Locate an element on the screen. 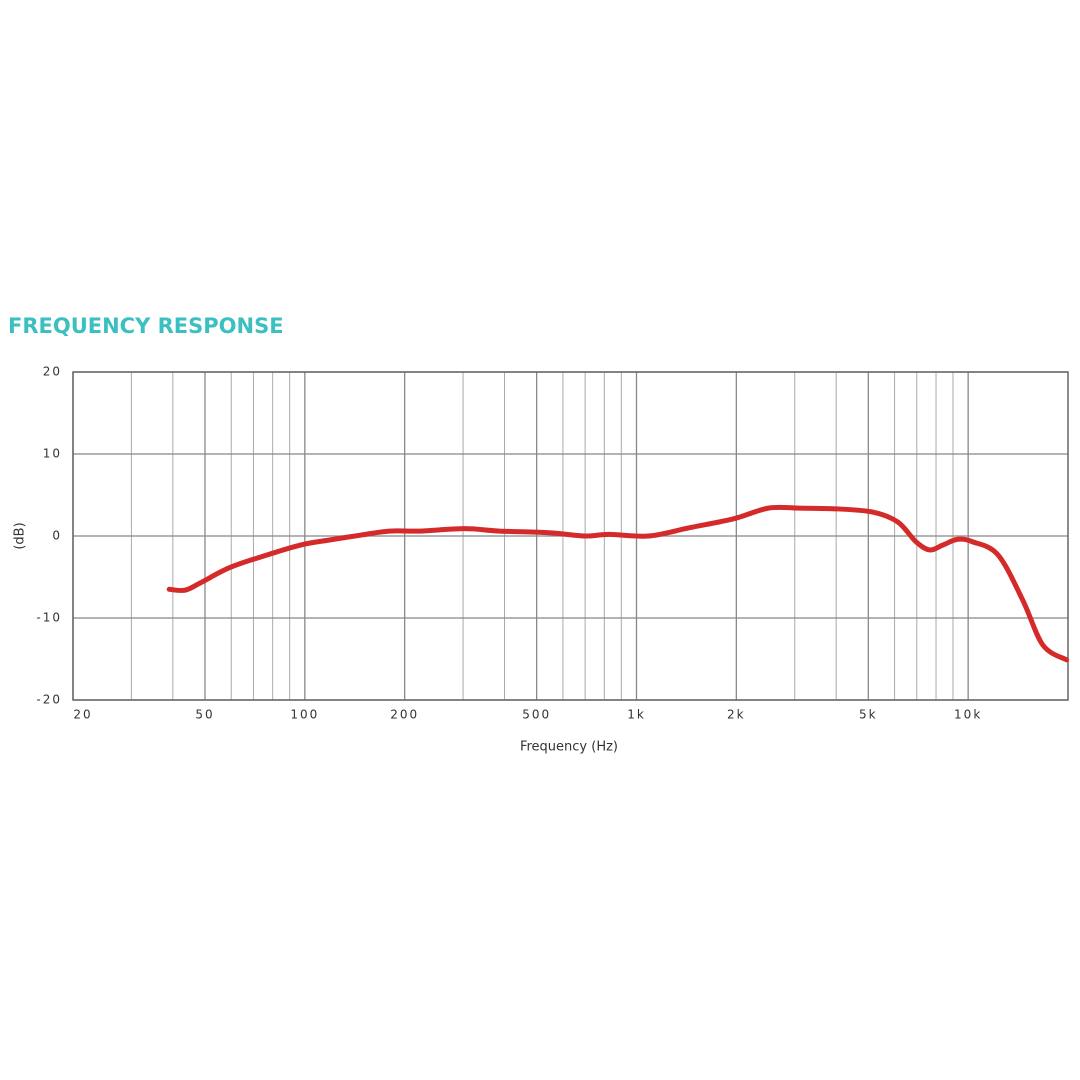  x-tick-label: 100 is located at coordinates (304, 715).